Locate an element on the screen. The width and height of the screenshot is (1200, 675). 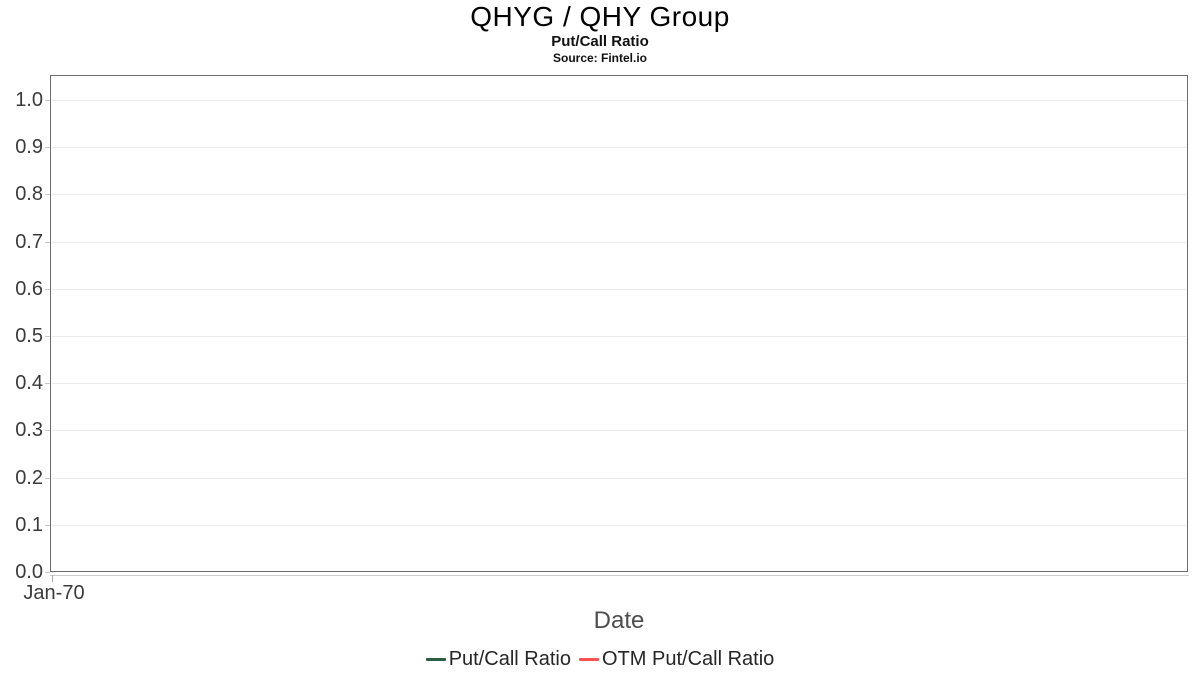
legend-label: Put/Call Ratio is located at coordinates (509, 659).